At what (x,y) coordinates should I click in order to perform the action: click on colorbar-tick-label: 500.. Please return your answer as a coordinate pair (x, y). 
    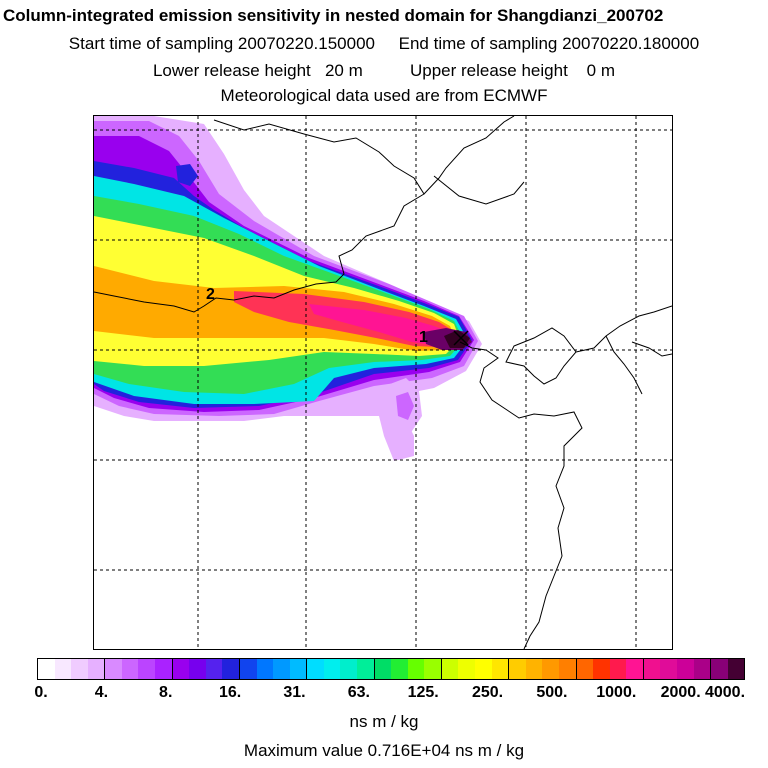
    Looking at the image, I should click on (552, 692).